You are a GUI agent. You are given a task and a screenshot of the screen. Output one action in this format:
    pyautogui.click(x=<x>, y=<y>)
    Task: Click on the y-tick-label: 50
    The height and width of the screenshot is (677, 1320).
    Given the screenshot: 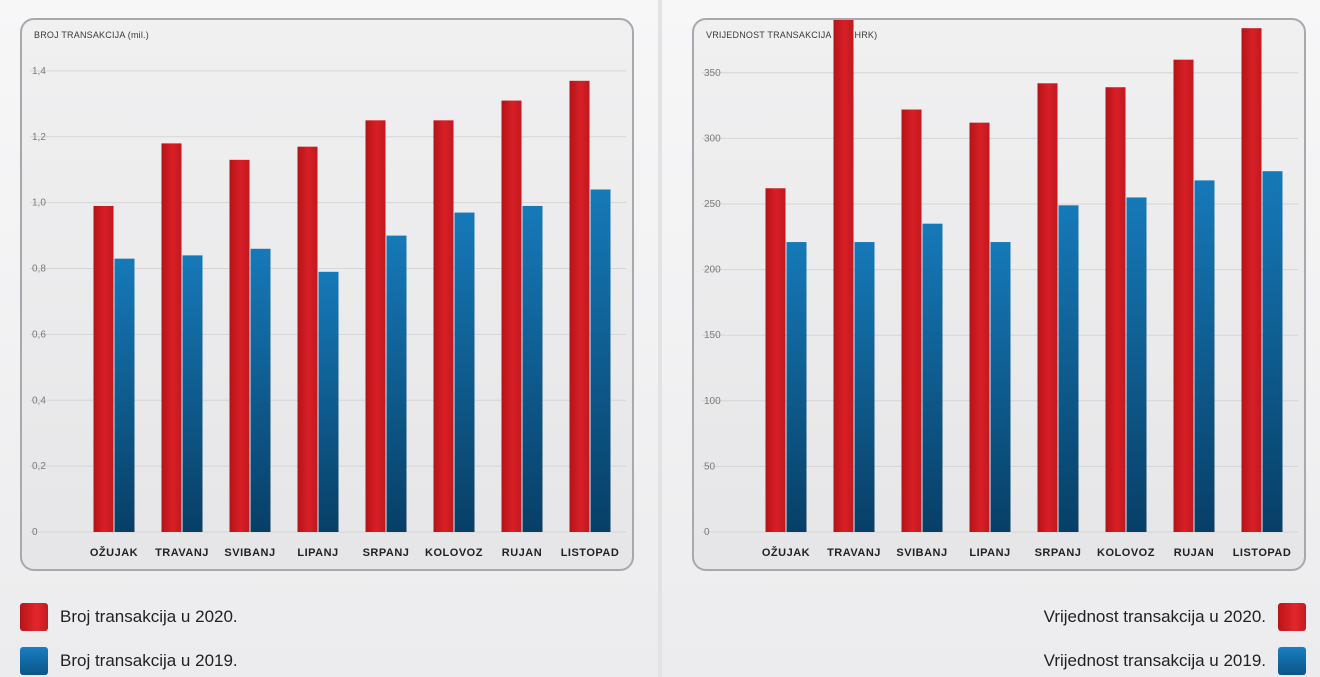 What is the action you would take?
    pyautogui.click(x=710, y=466)
    